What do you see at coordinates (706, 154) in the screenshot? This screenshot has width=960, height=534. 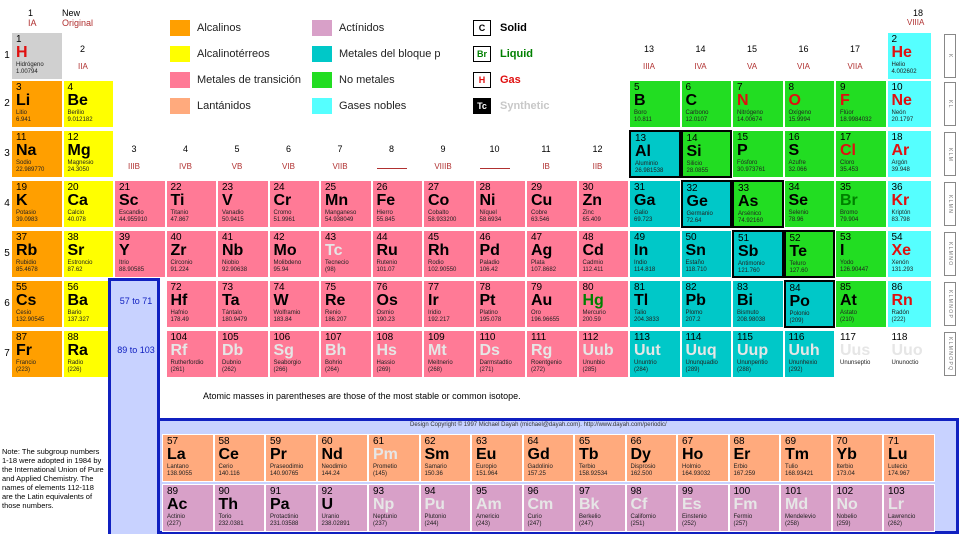 I see `element-Si: 14 Si Silicio 28.0855` at bounding box center [706, 154].